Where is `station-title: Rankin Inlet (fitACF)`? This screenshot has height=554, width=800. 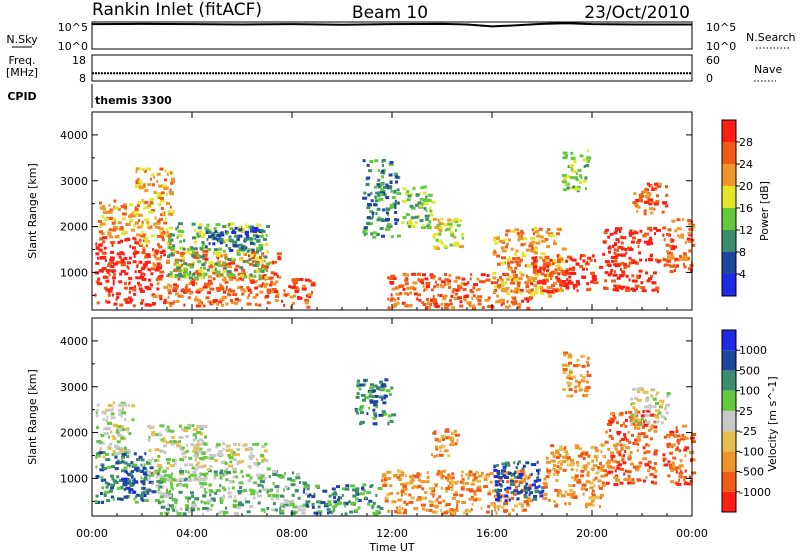 station-title: Rankin Inlet (fitACF) is located at coordinates (177, 10).